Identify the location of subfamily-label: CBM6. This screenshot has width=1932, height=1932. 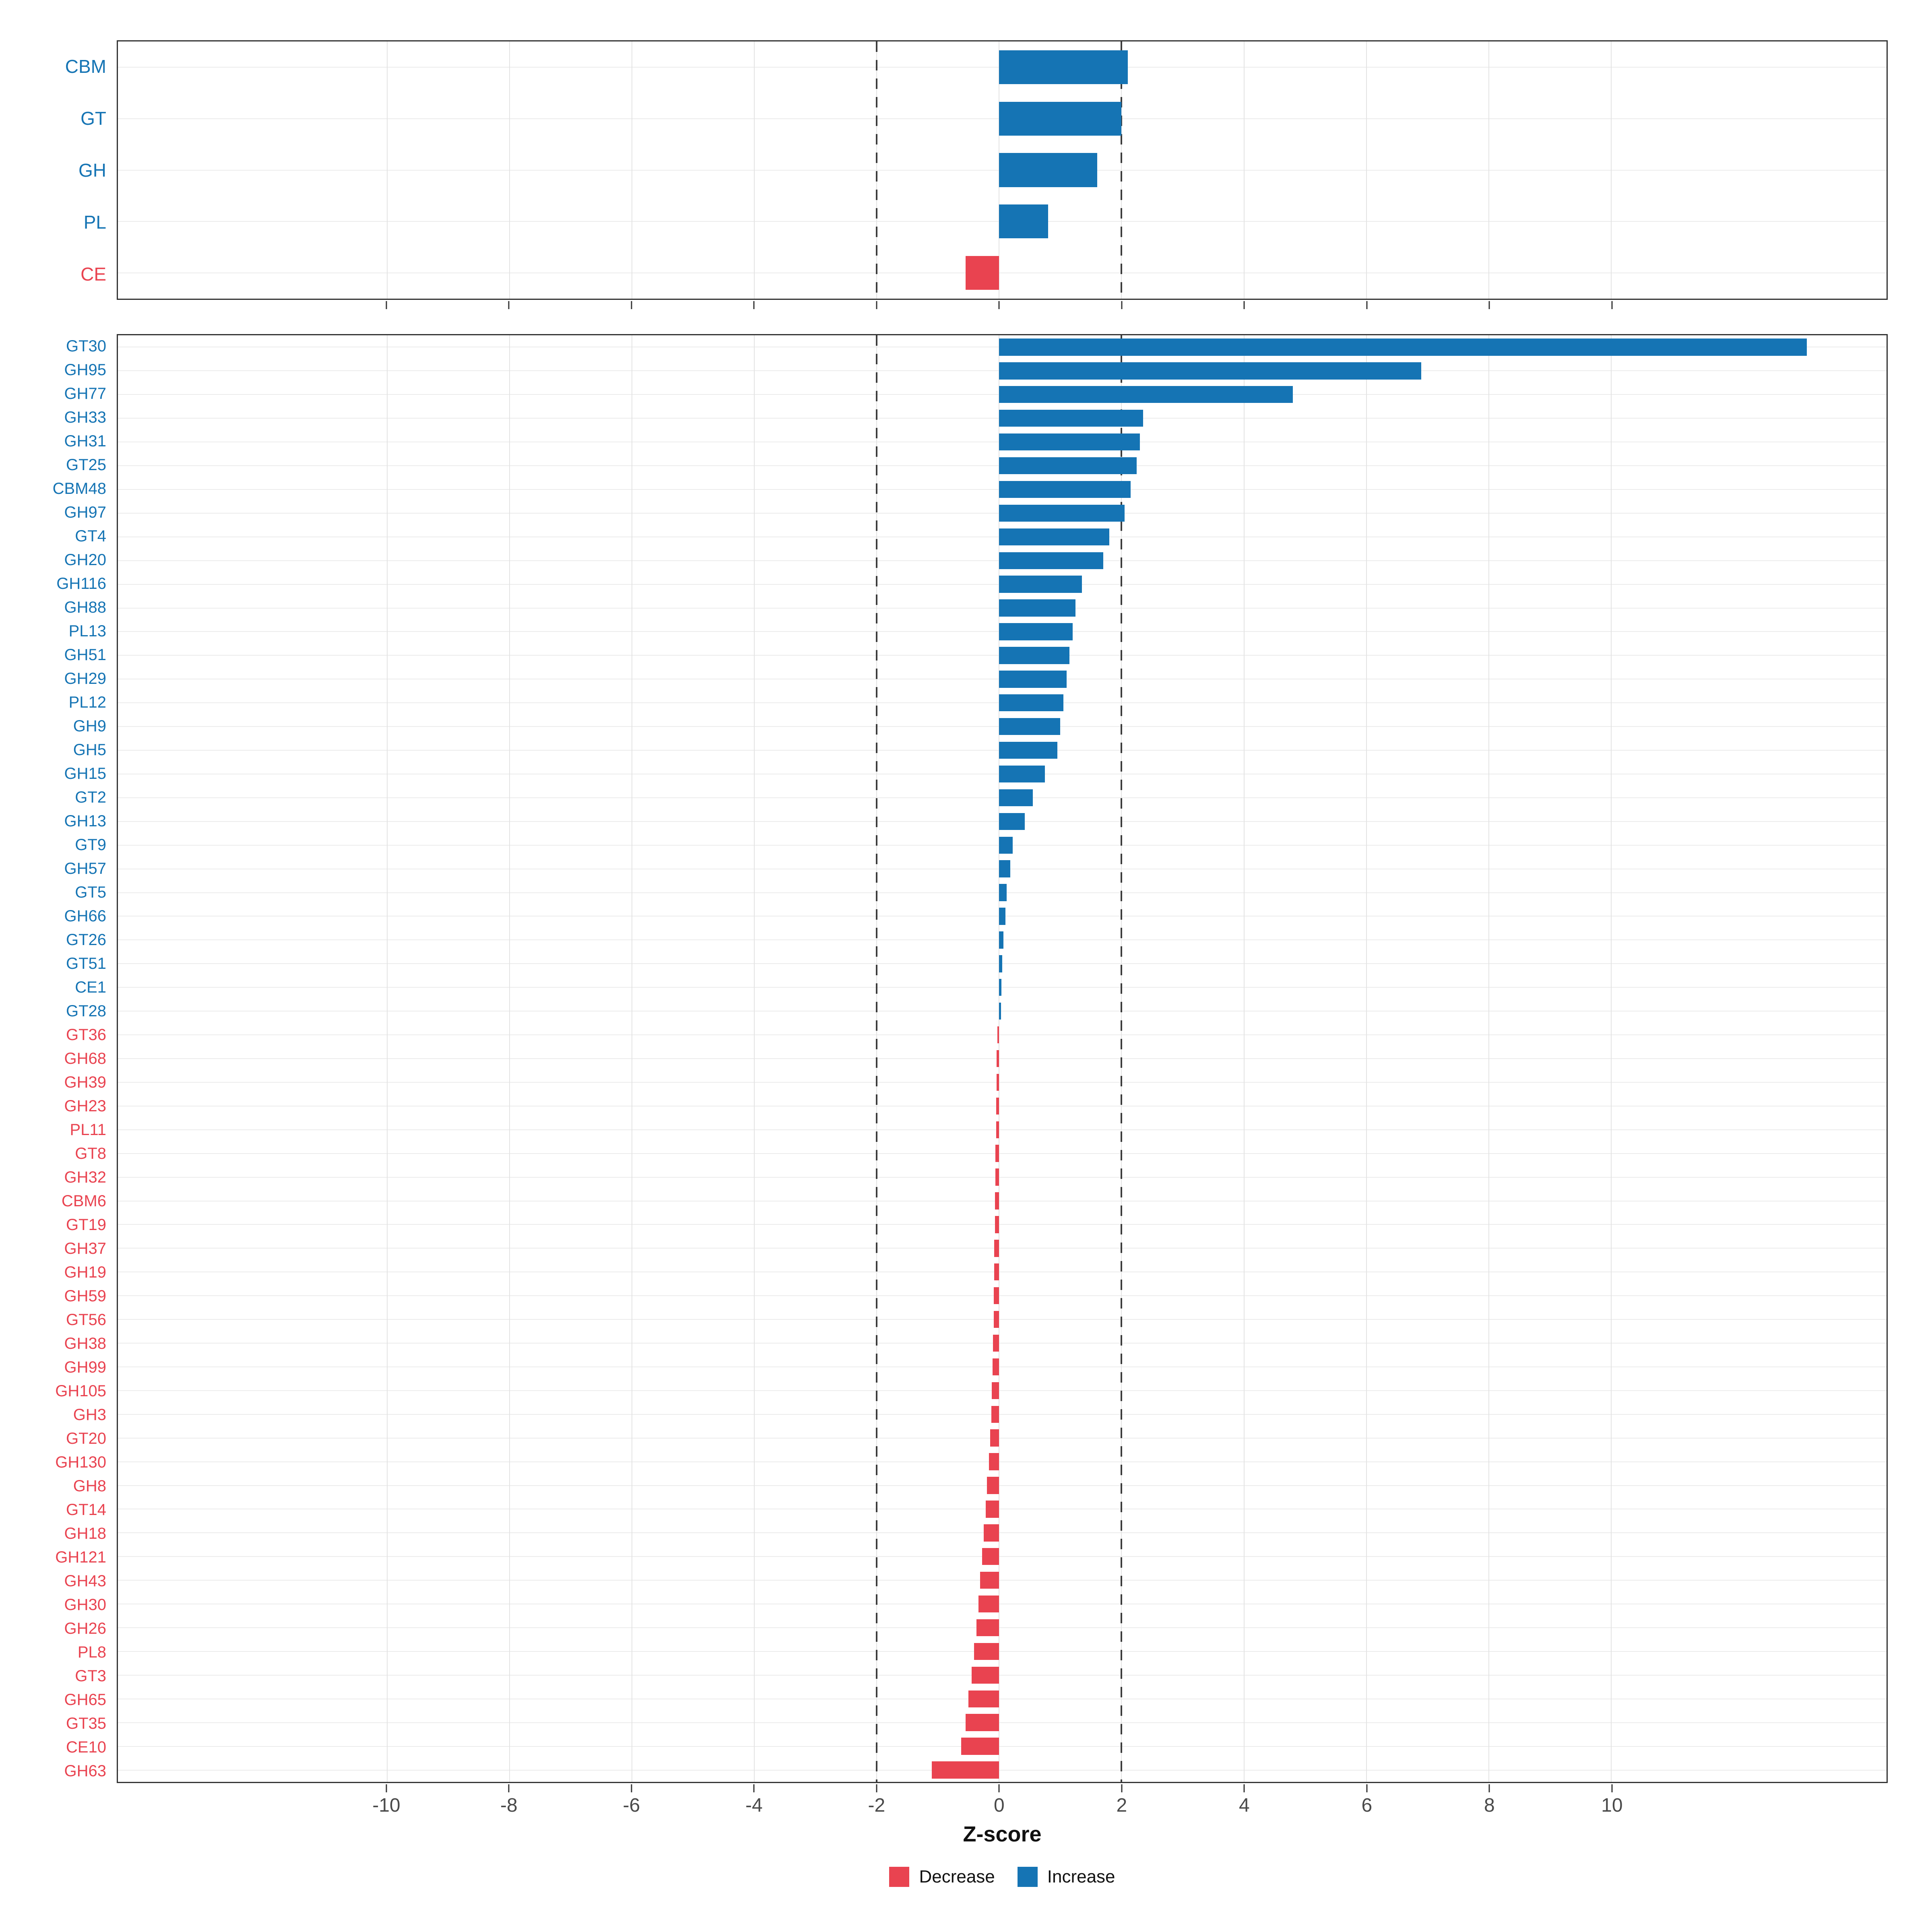
(83, 1201).